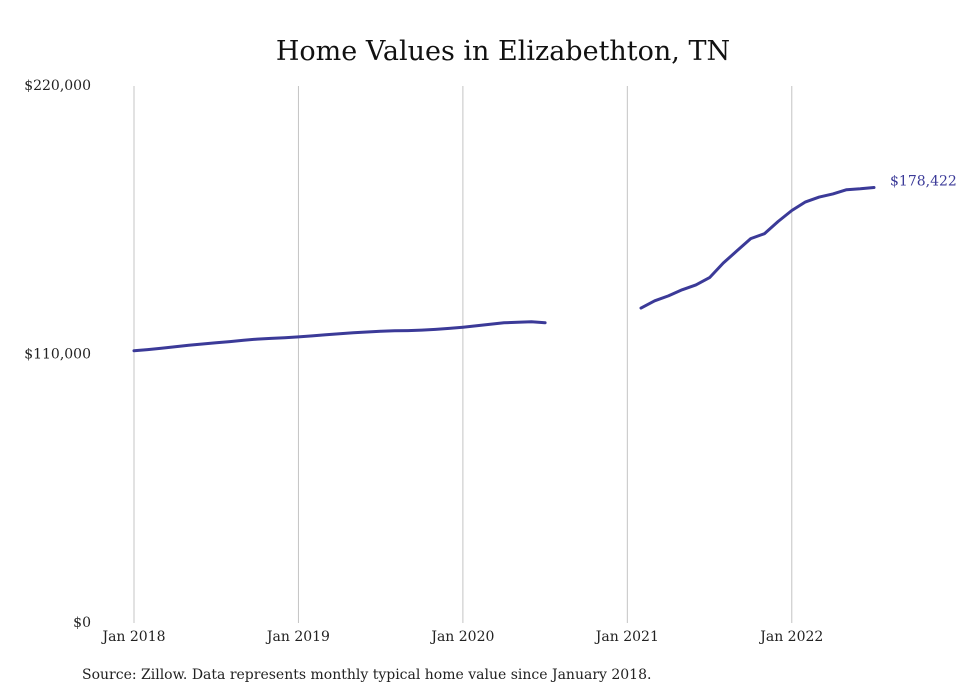 The width and height of the screenshot is (980, 699). I want to click on y-tick-label: $220,000, so click(57, 86).